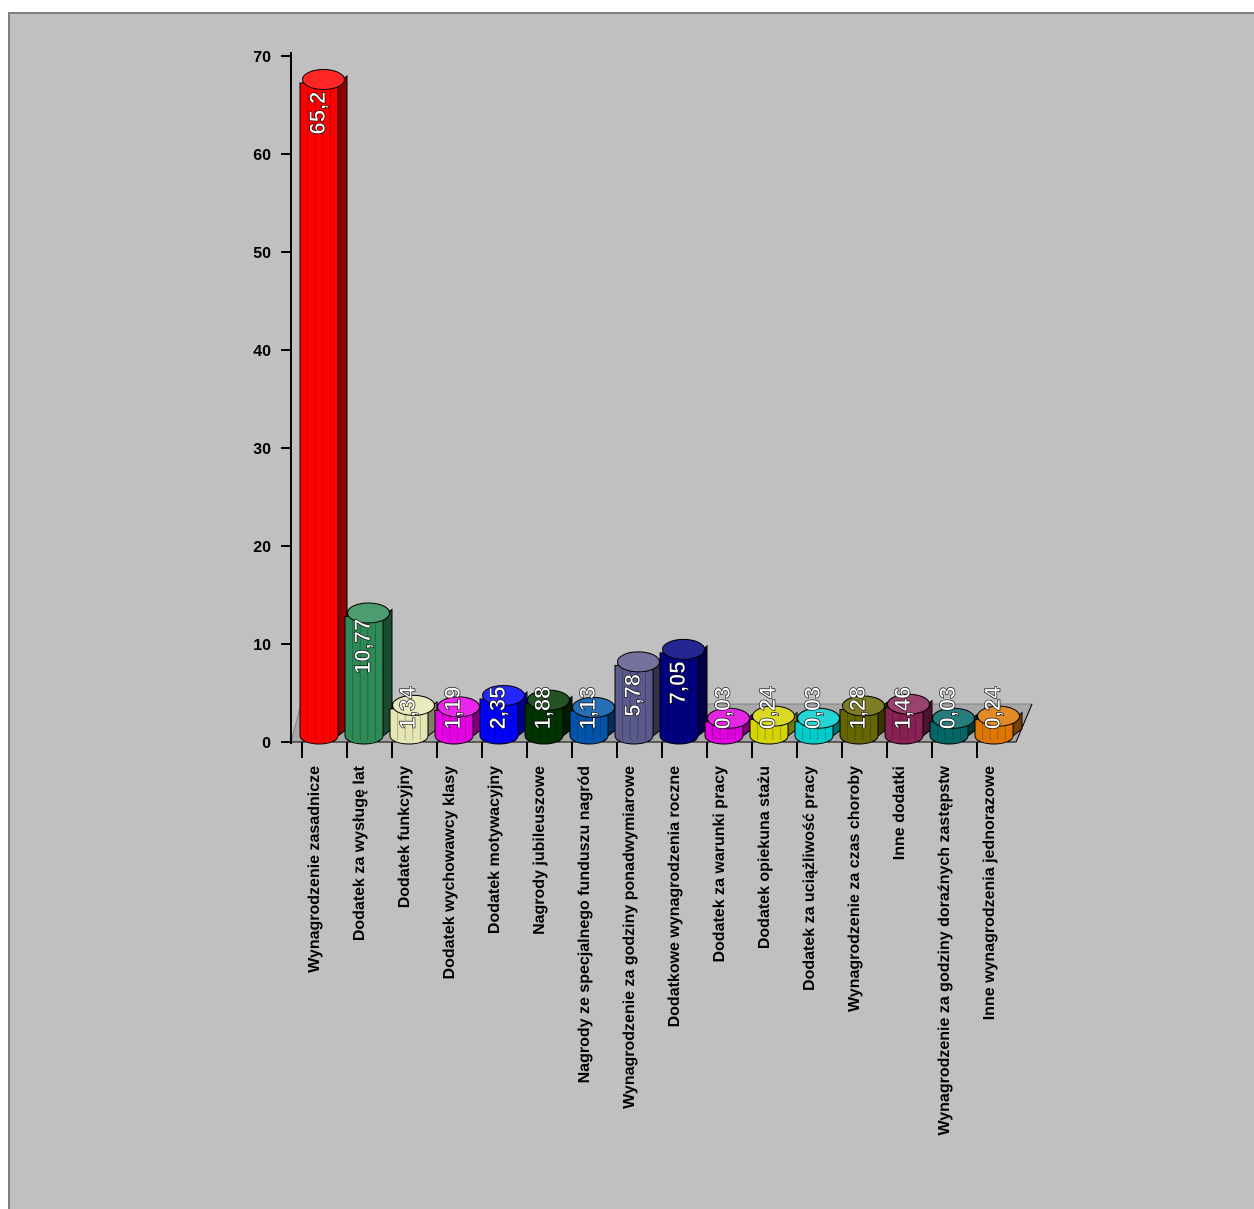 Image resolution: width=1254 pixels, height=1209 pixels. What do you see at coordinates (629, 937) in the screenshot?
I see `category-label: Wynagrodzenie za godziny ponadwymiarowe` at bounding box center [629, 937].